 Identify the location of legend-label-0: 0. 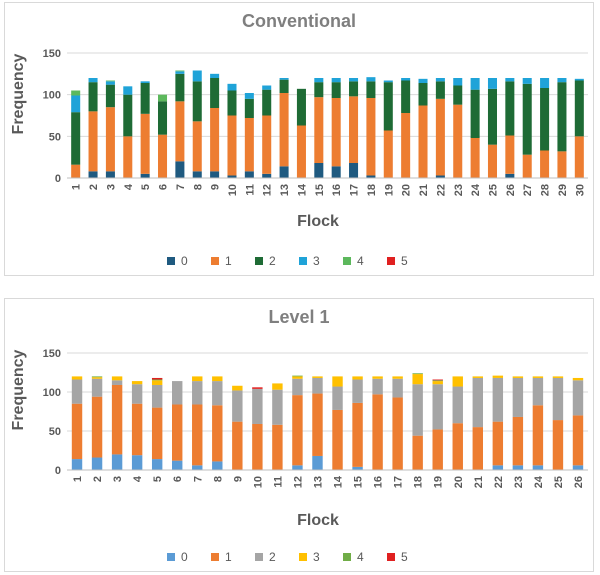
(184, 261).